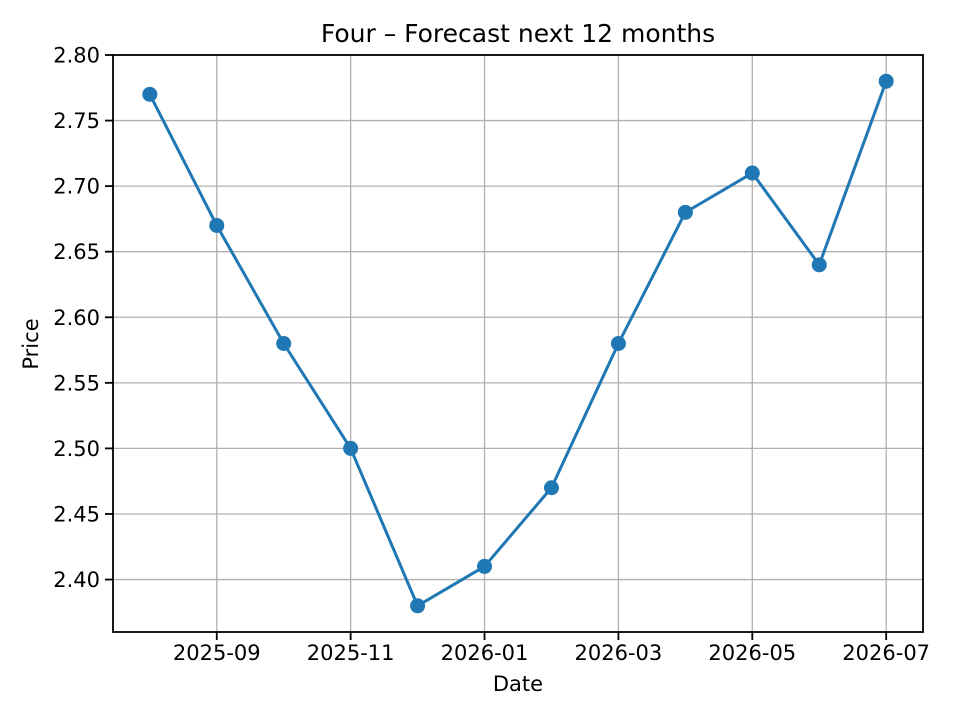  What do you see at coordinates (76, 121) in the screenshot?
I see `y-tick-label: 2.75` at bounding box center [76, 121].